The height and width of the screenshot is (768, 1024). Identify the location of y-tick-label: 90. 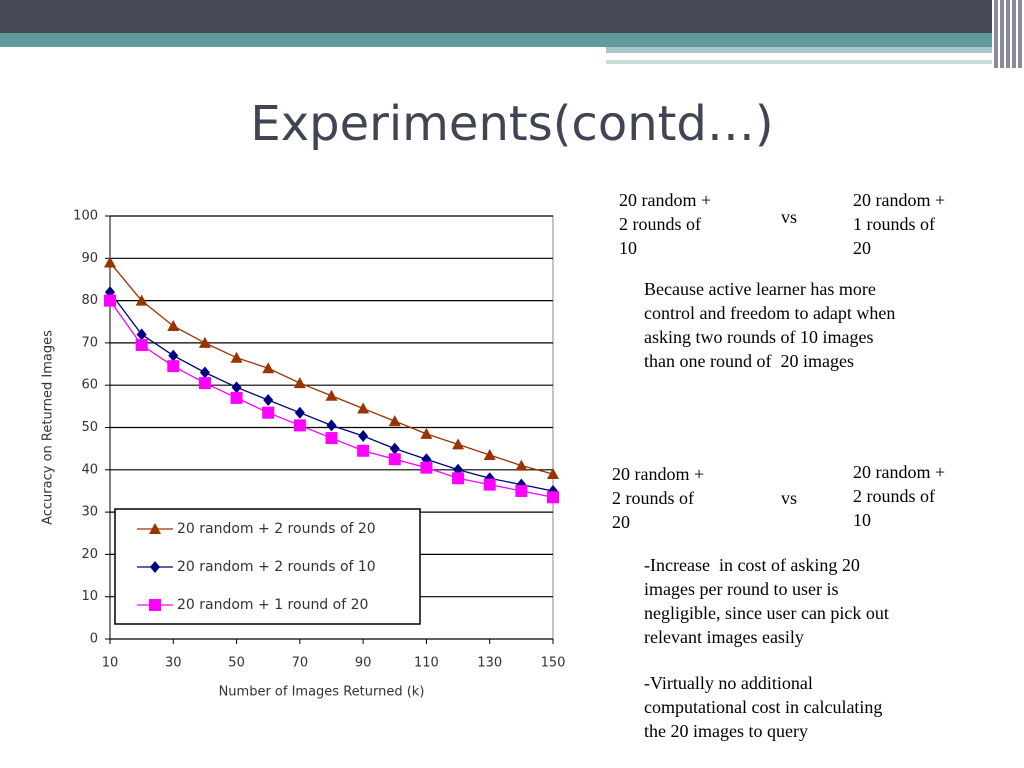
(89, 258).